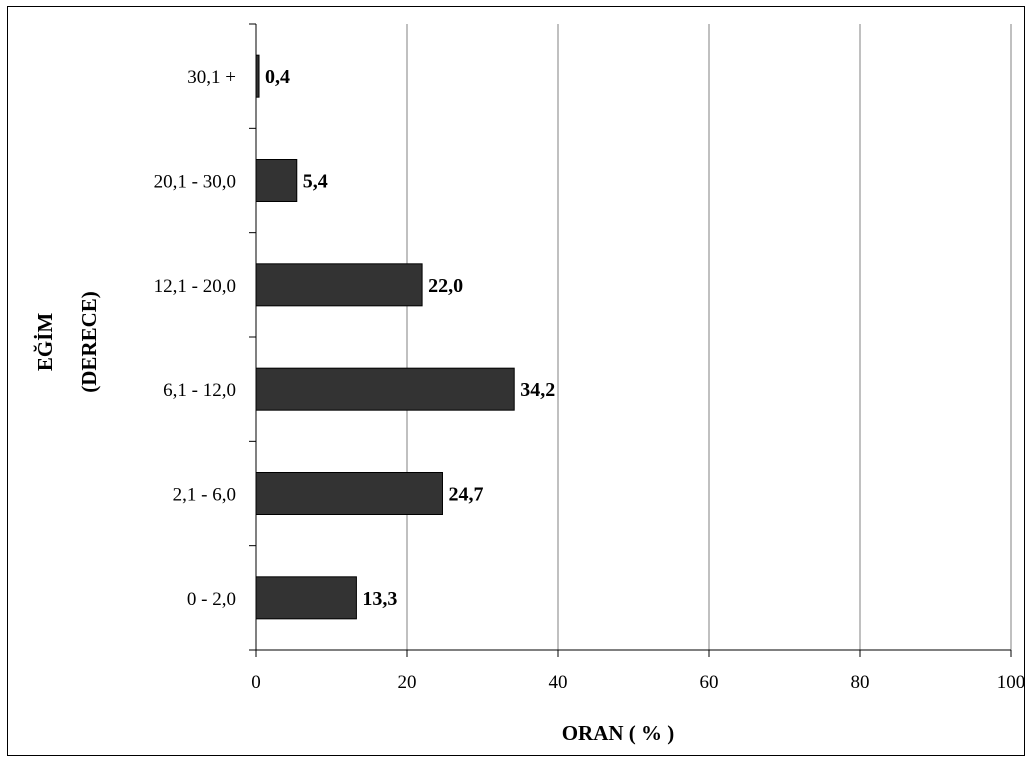  What do you see at coordinates (45, 342) in the screenshot?
I see `y-axis-title-line-1: EĞİM` at bounding box center [45, 342].